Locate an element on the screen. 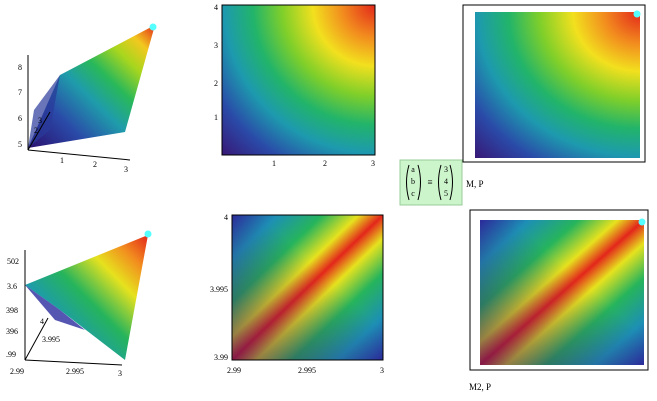  surface-underside is located at coordinates (55, 307).